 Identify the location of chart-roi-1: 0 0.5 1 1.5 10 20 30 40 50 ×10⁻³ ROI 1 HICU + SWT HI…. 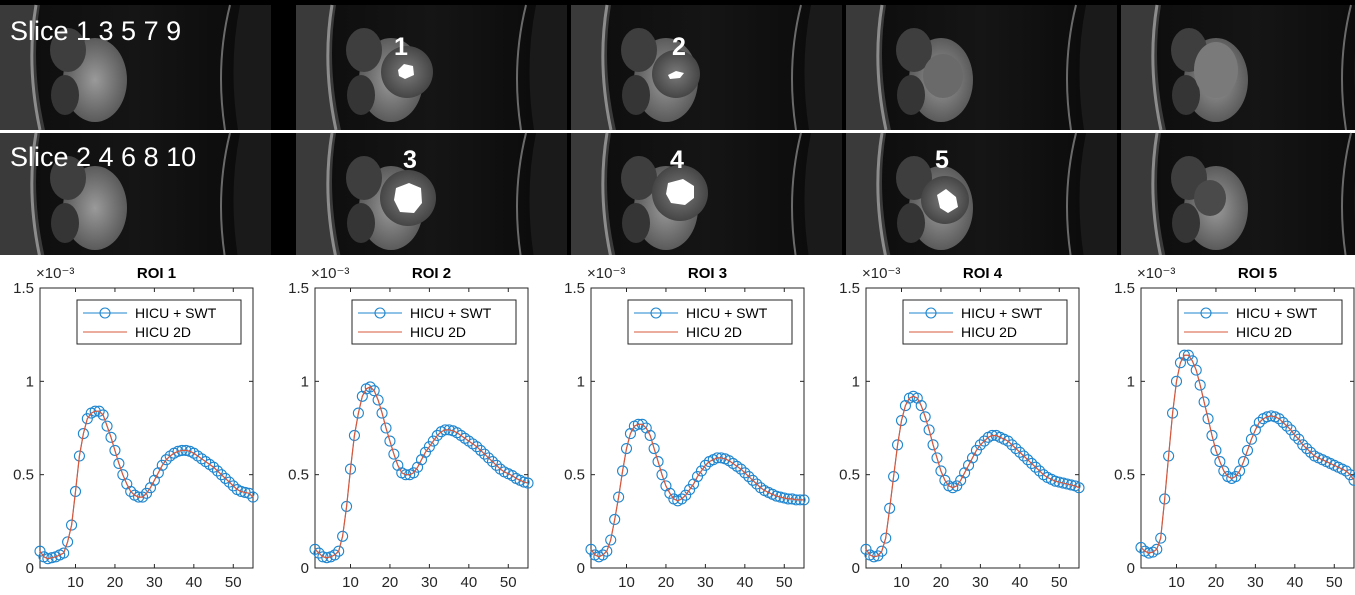
(136, 428).